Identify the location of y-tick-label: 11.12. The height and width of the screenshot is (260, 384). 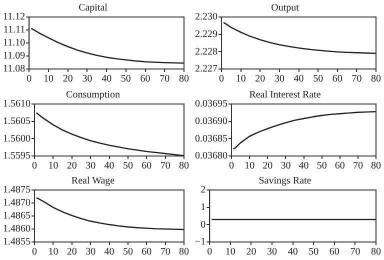
(14, 17).